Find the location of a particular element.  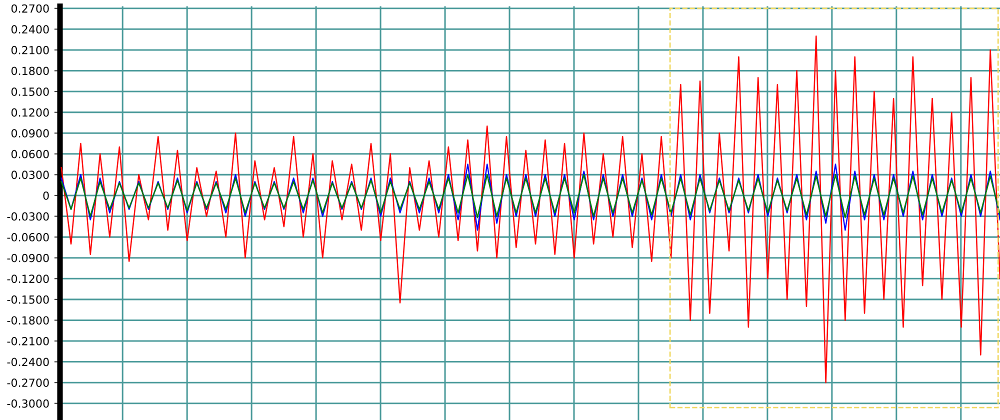

y-tick-label: 0.0900 is located at coordinates (30, 133).